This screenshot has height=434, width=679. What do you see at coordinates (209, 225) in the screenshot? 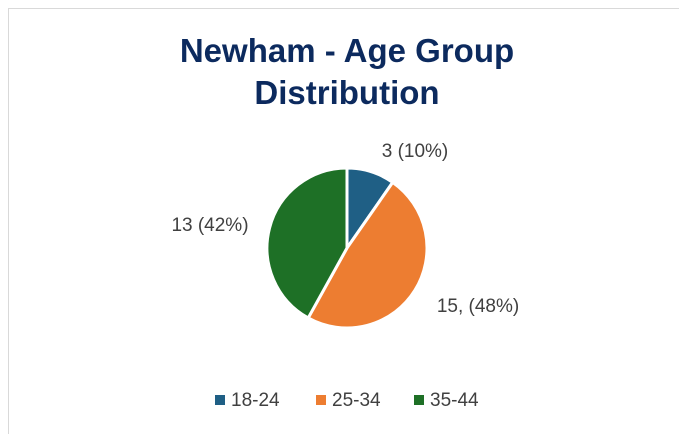
I see `data-label: 13 (42%)` at bounding box center [209, 225].